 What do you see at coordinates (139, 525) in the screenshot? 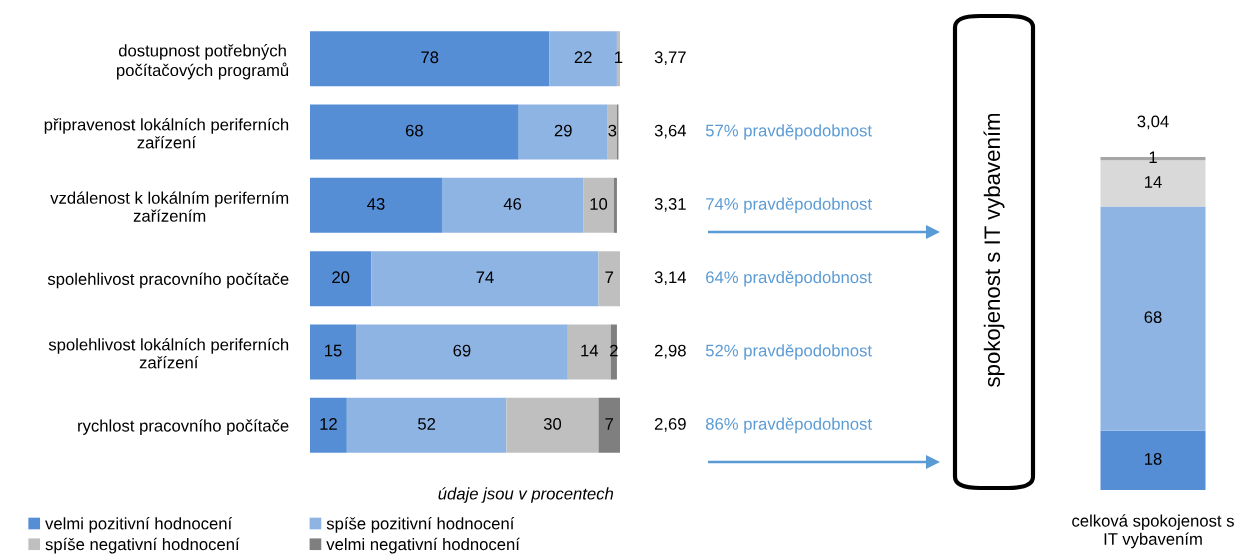
I see `legend-label: velmi pozitivní hodnocení` at bounding box center [139, 525].